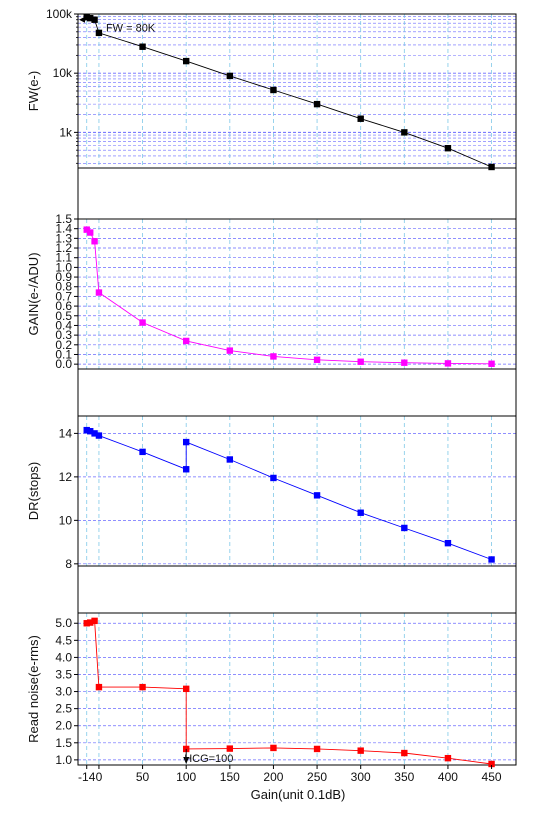 This screenshot has height=814, width=559. What do you see at coordinates (33, 91) in the screenshot?
I see `y-axis-label: FW(e-)` at bounding box center [33, 91].